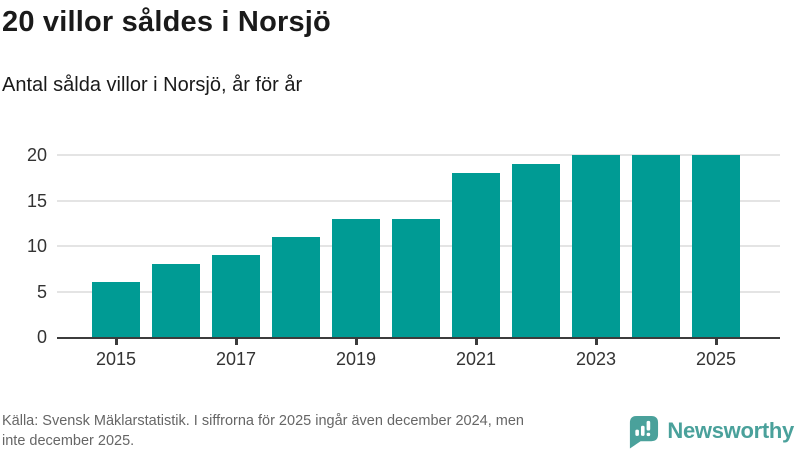 This screenshot has height=450, width=800. Describe the element at coordinates (716, 341) in the screenshot. I see `x-axis-tick-2025` at that location.